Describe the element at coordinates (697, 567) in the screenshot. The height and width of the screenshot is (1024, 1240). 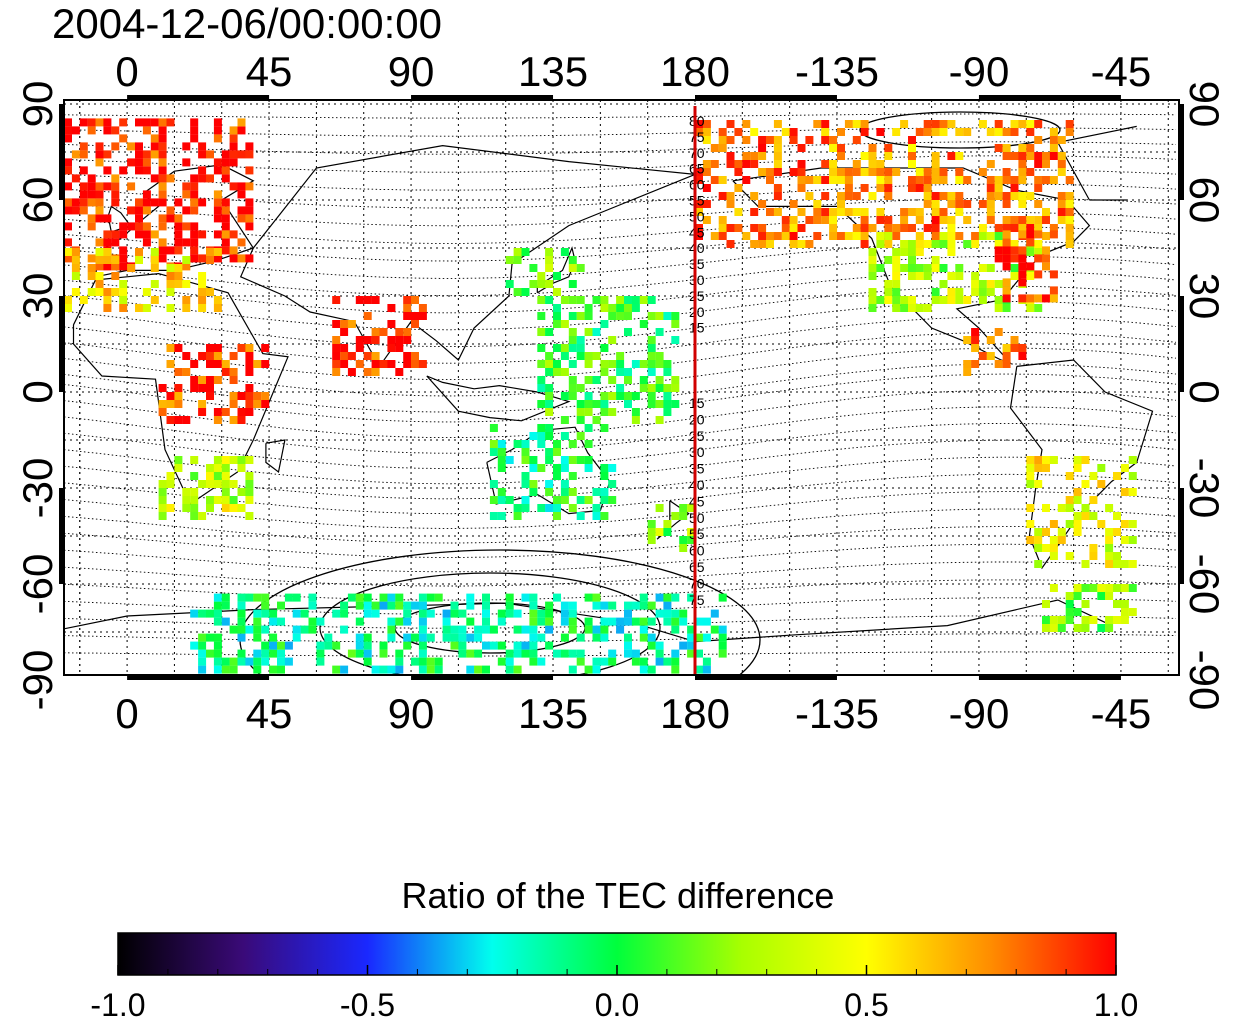
I see `contour-label: 65` at that location.